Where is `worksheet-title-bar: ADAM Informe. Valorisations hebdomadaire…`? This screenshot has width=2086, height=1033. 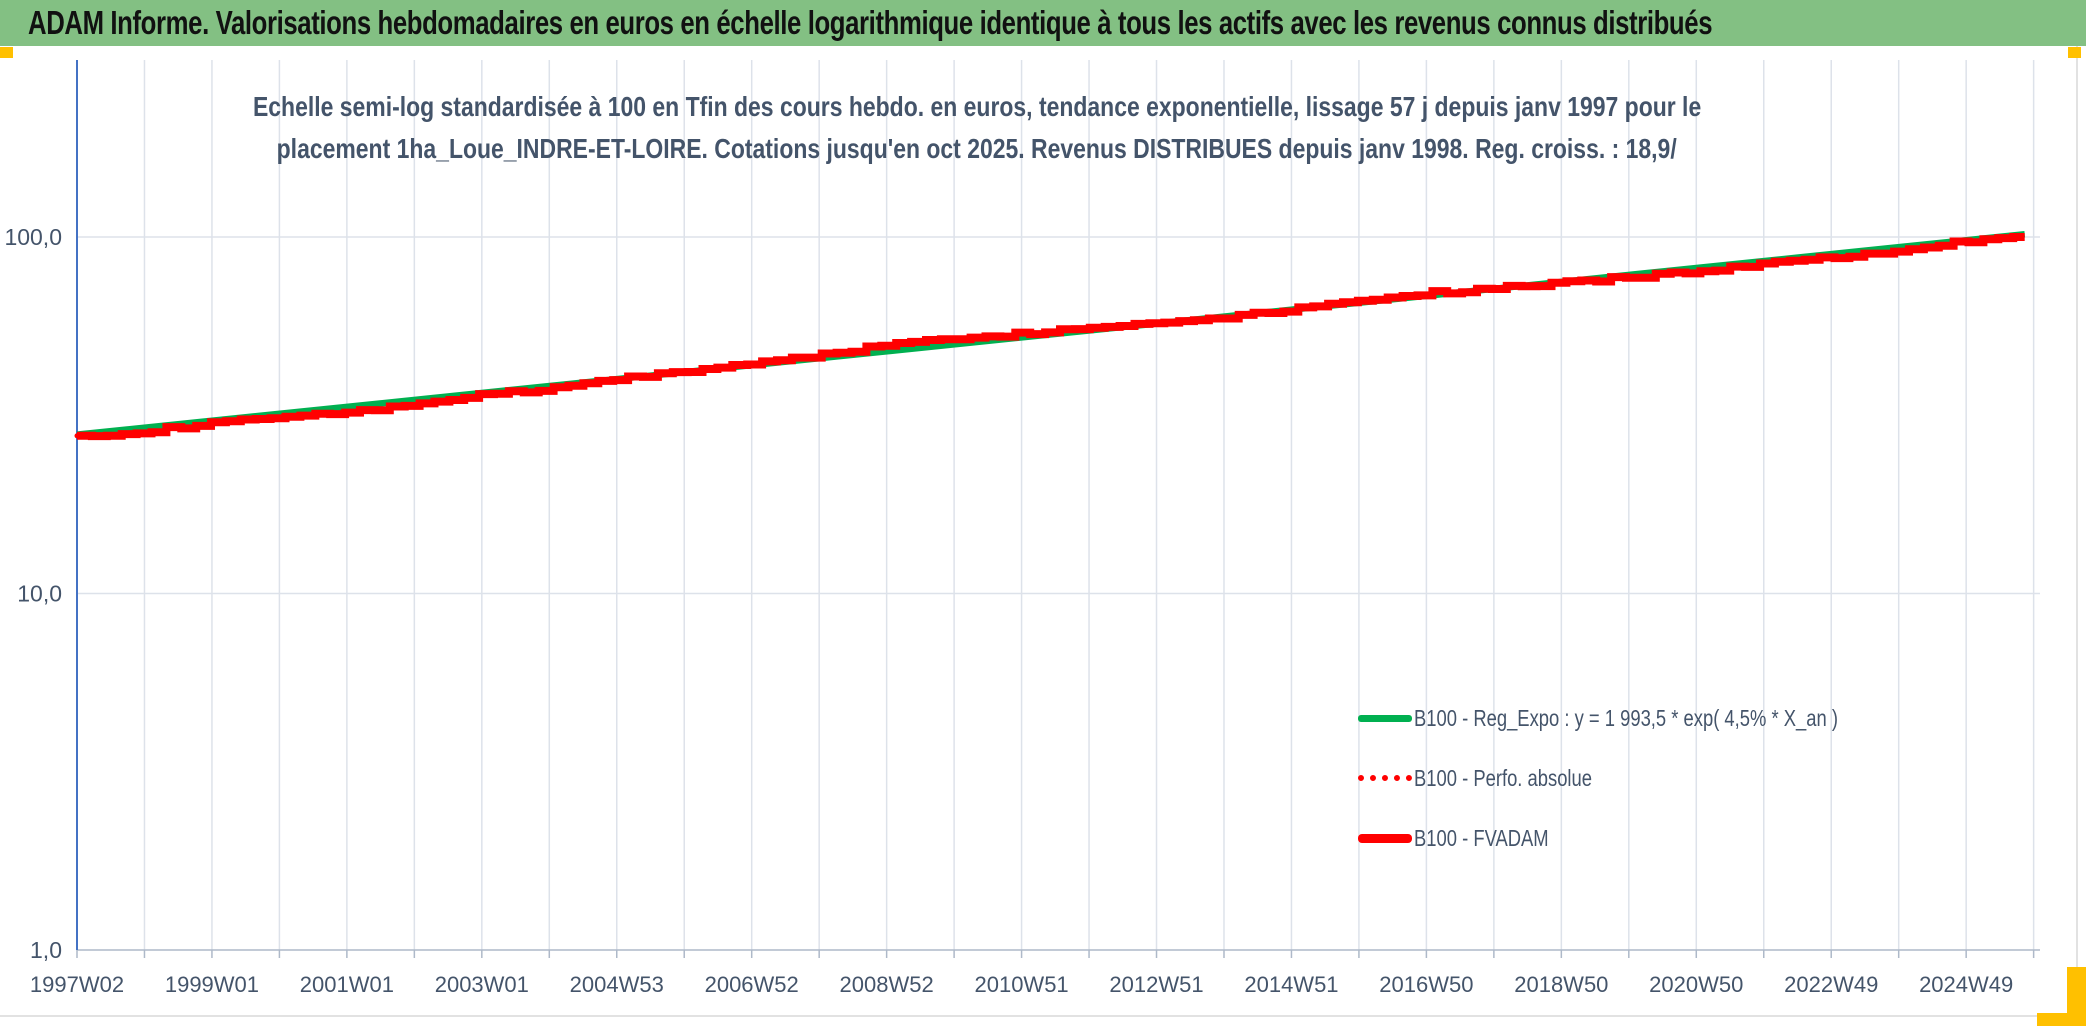
worksheet-title-bar: ADAM Informe. Valorisations hebdomadaire… is located at coordinates (1043, 23).